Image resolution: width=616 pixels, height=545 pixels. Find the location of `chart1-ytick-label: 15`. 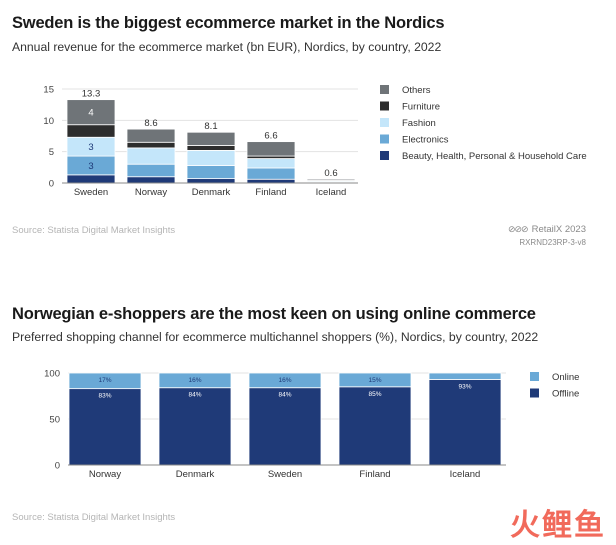

chart1-ytick-label: 15 is located at coordinates (48, 90).